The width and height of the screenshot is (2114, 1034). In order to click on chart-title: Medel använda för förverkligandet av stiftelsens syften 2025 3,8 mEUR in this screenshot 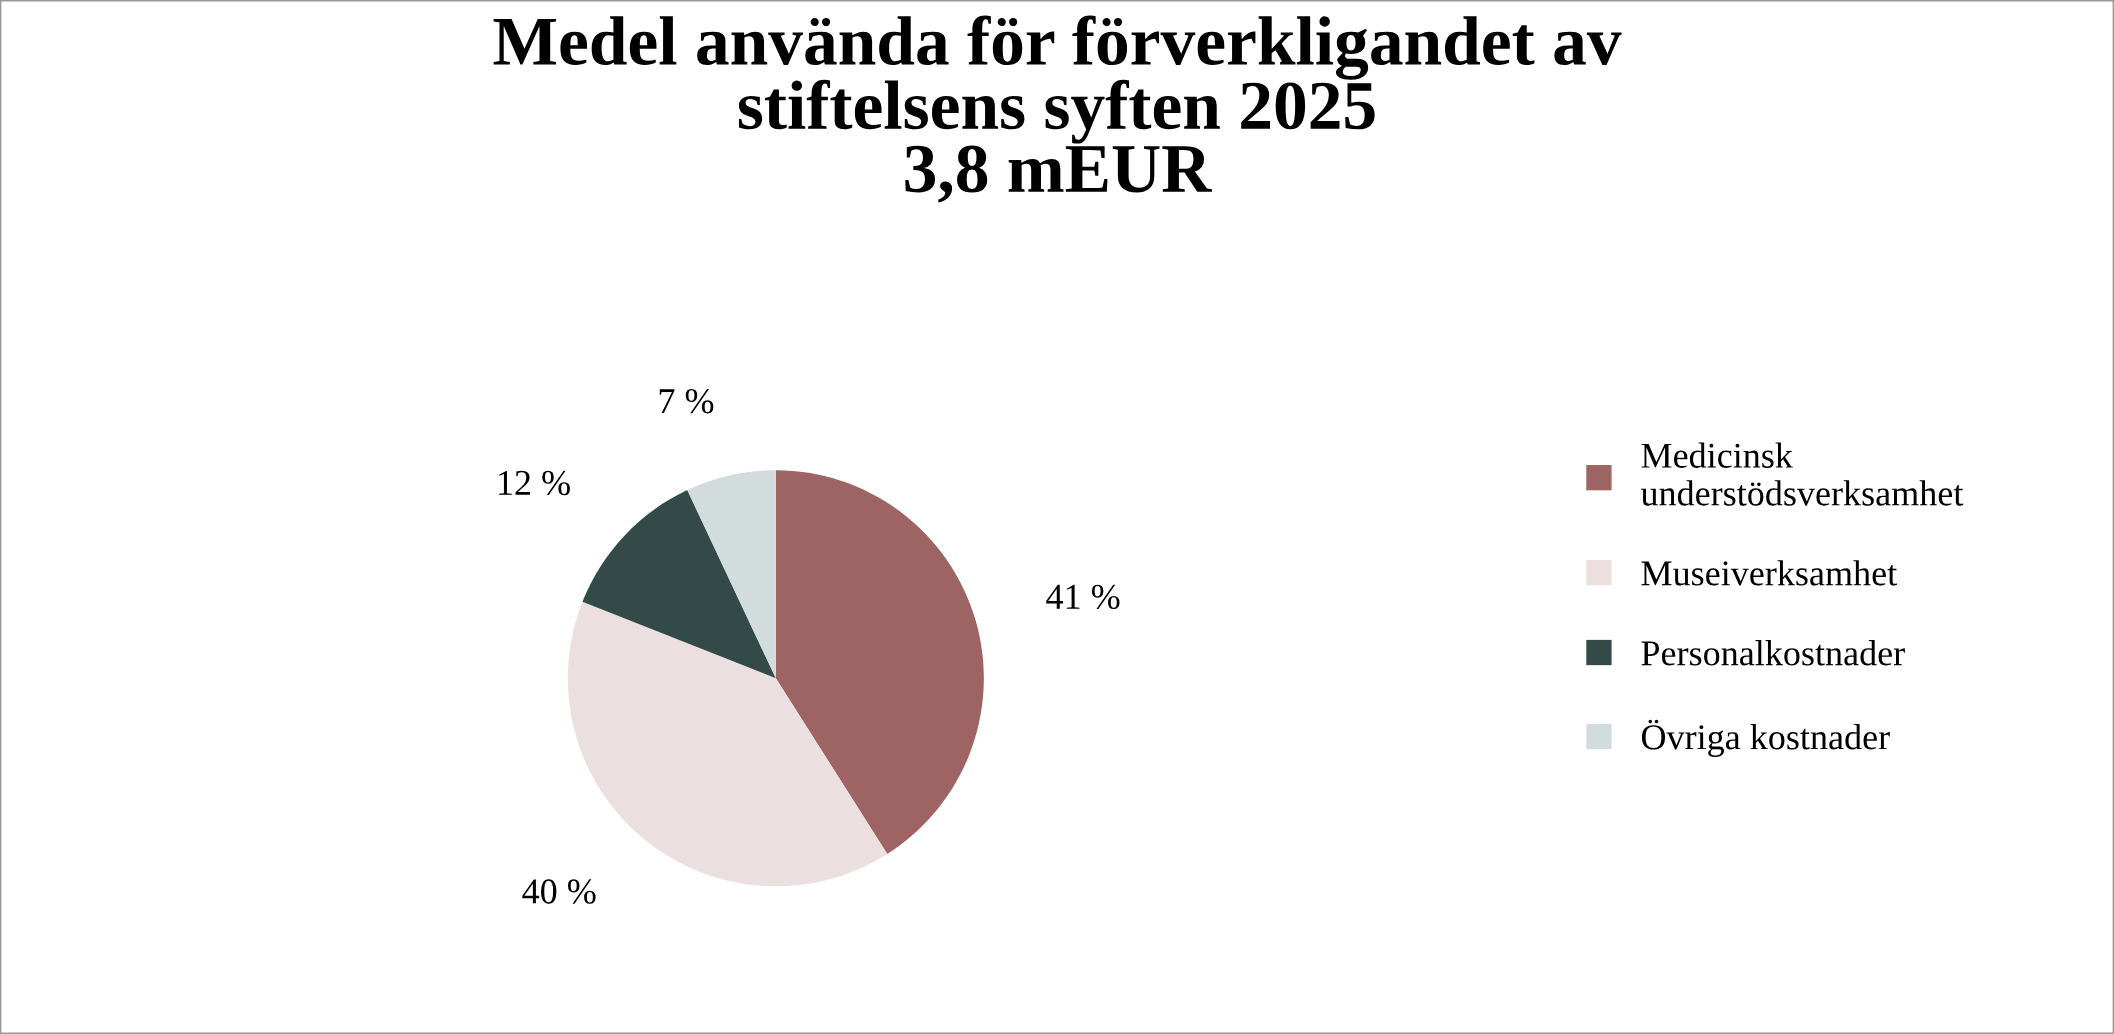, I will do `click(1057, 109)`.